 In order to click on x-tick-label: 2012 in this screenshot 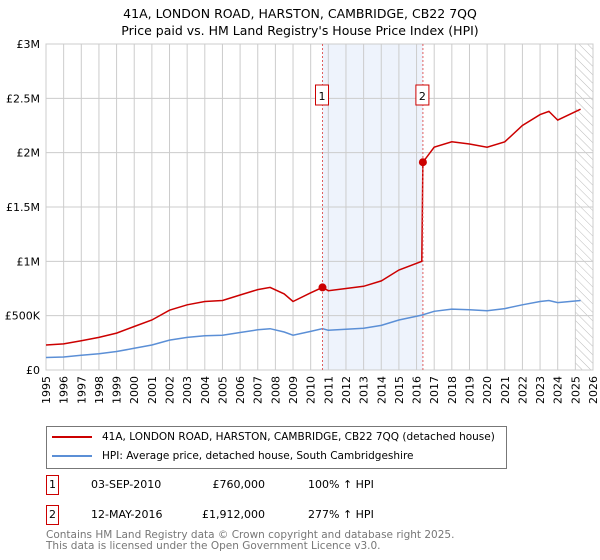, I will do `click(346, 390)`.